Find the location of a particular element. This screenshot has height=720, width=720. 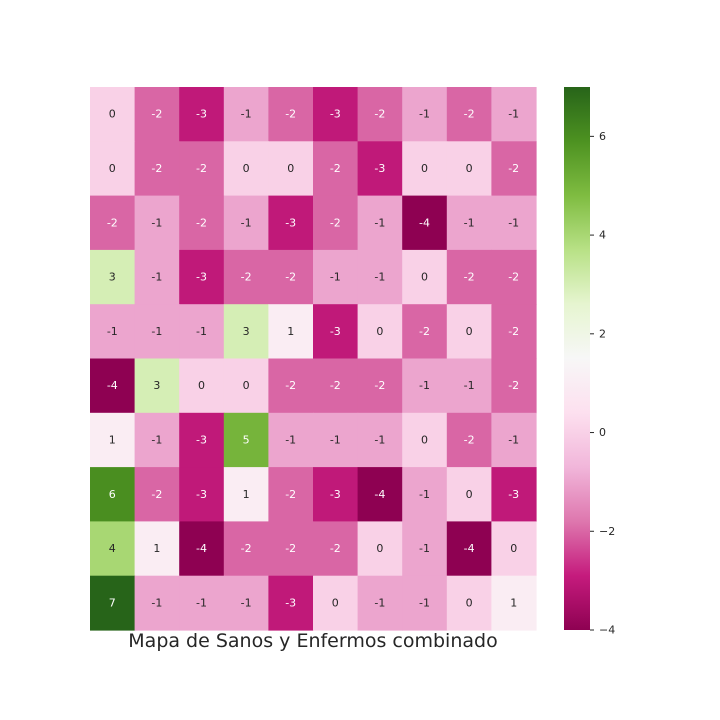

colorbar-tick-label: −2 is located at coordinates (607, 531).